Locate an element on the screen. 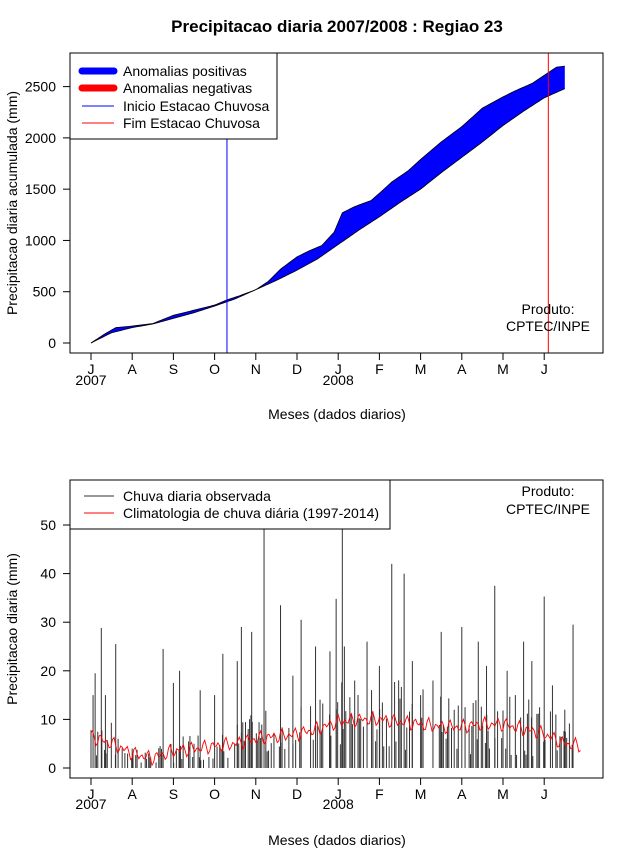 This screenshot has height=850, width=640. y-tick-label: 500 is located at coordinates (45, 292).